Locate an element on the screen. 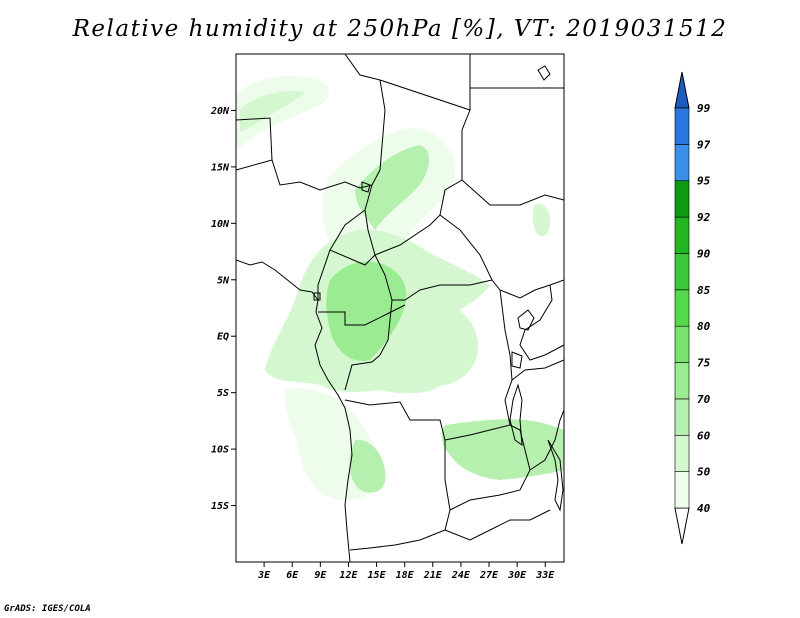 This screenshot has width=800, height=618. humidity-area-southeast is located at coordinates (502, 449).